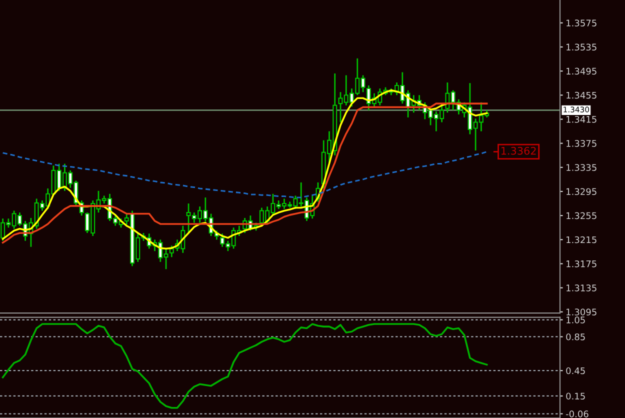 The width and height of the screenshot is (625, 418). Describe the element at coordinates (581, 240) in the screenshot. I see `y-tick-label: 1.3215` at that location.